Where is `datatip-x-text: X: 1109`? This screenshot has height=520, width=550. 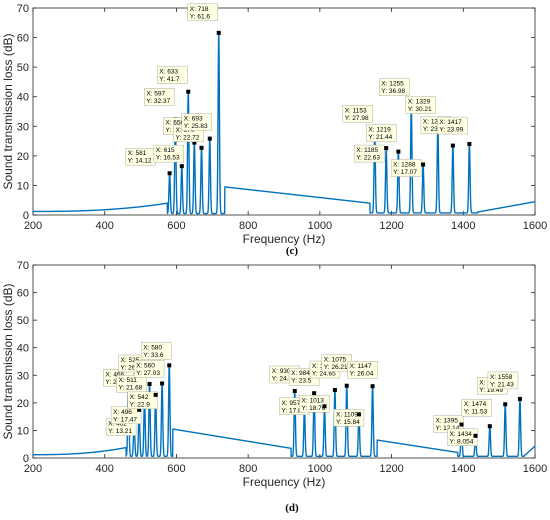
datatip-x-text: X: 1109 is located at coordinates (347, 414).